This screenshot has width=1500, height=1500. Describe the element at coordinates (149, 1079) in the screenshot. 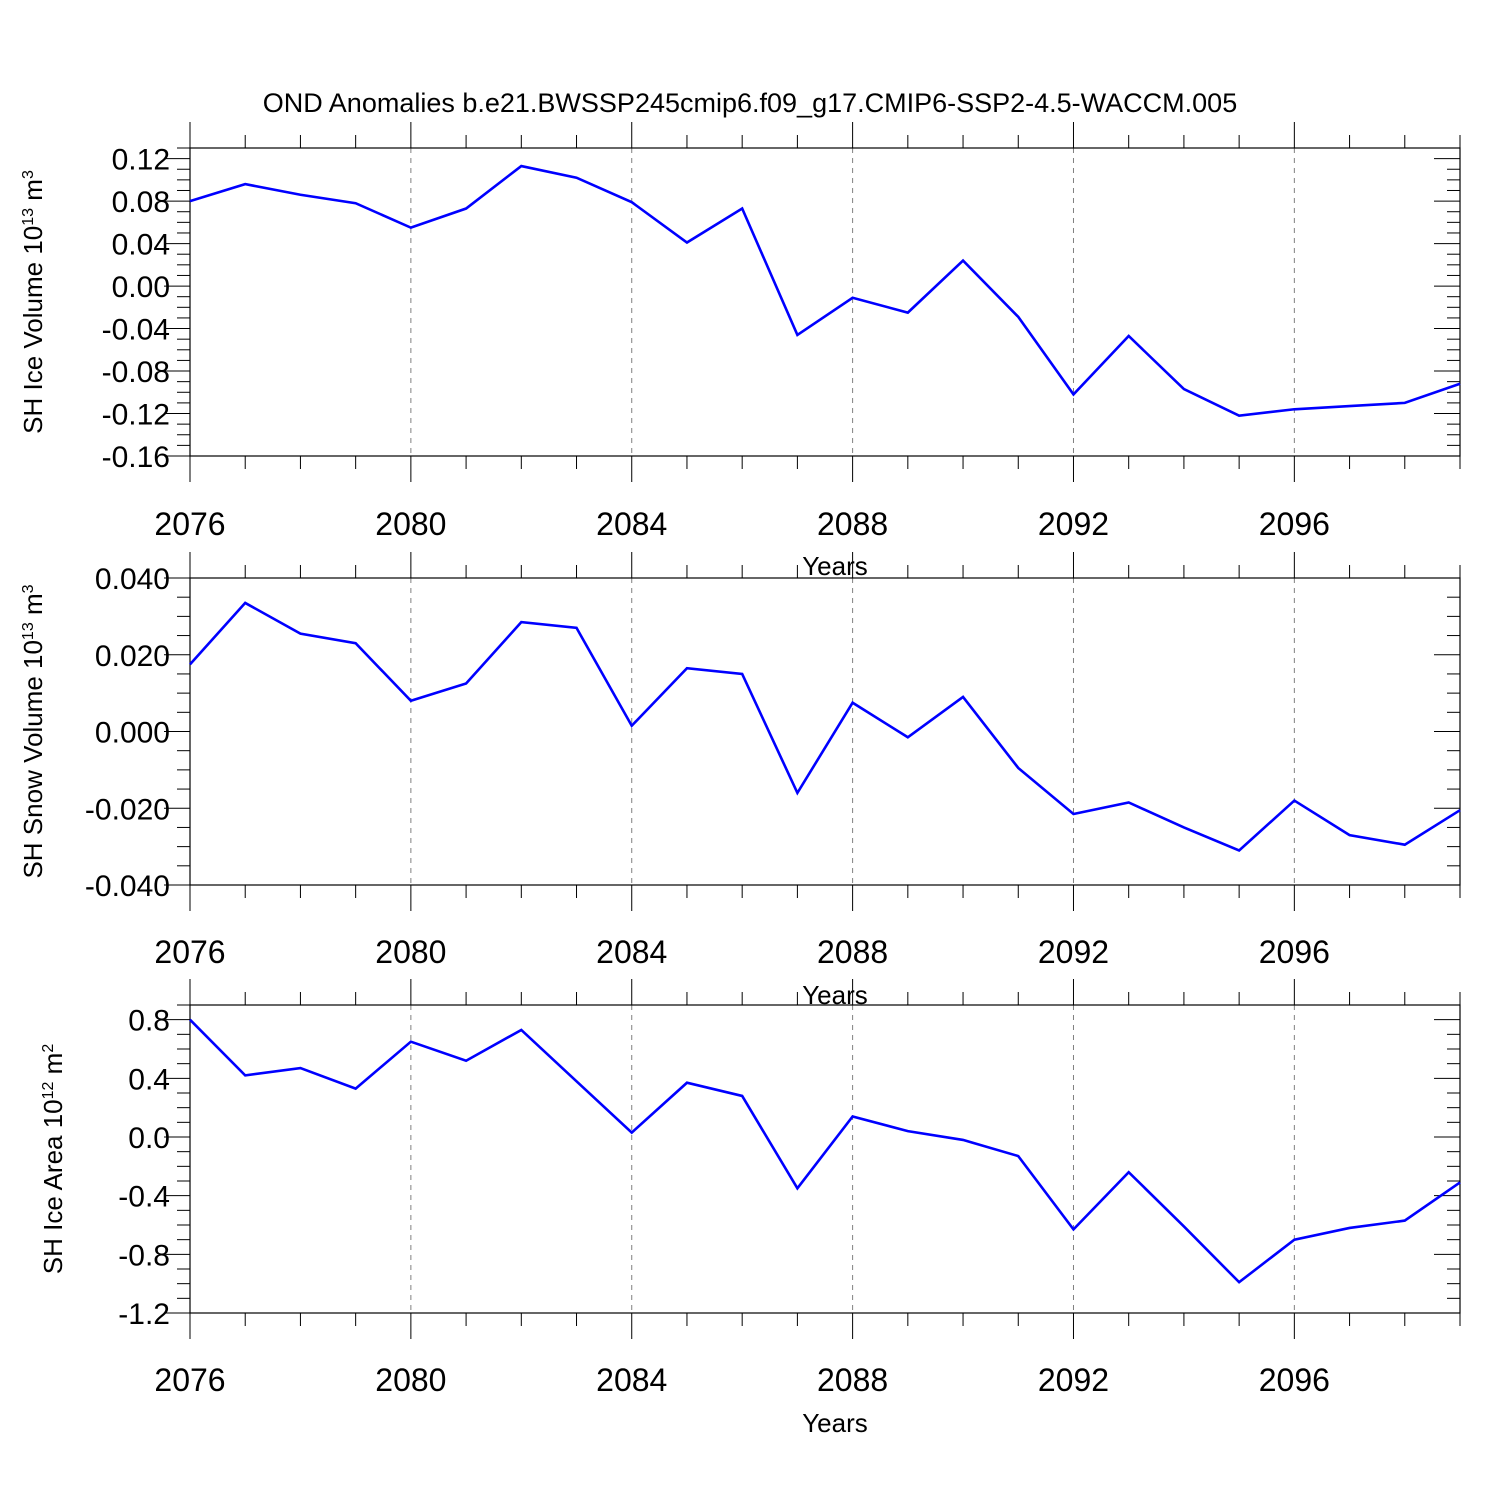

I see `y-tick-label: 0.4` at that location.